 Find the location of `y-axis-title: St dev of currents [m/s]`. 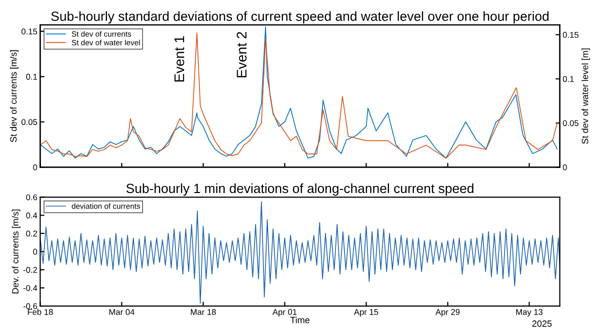

y-axis-title: St dev of currents [m/s] is located at coordinates (14, 96).